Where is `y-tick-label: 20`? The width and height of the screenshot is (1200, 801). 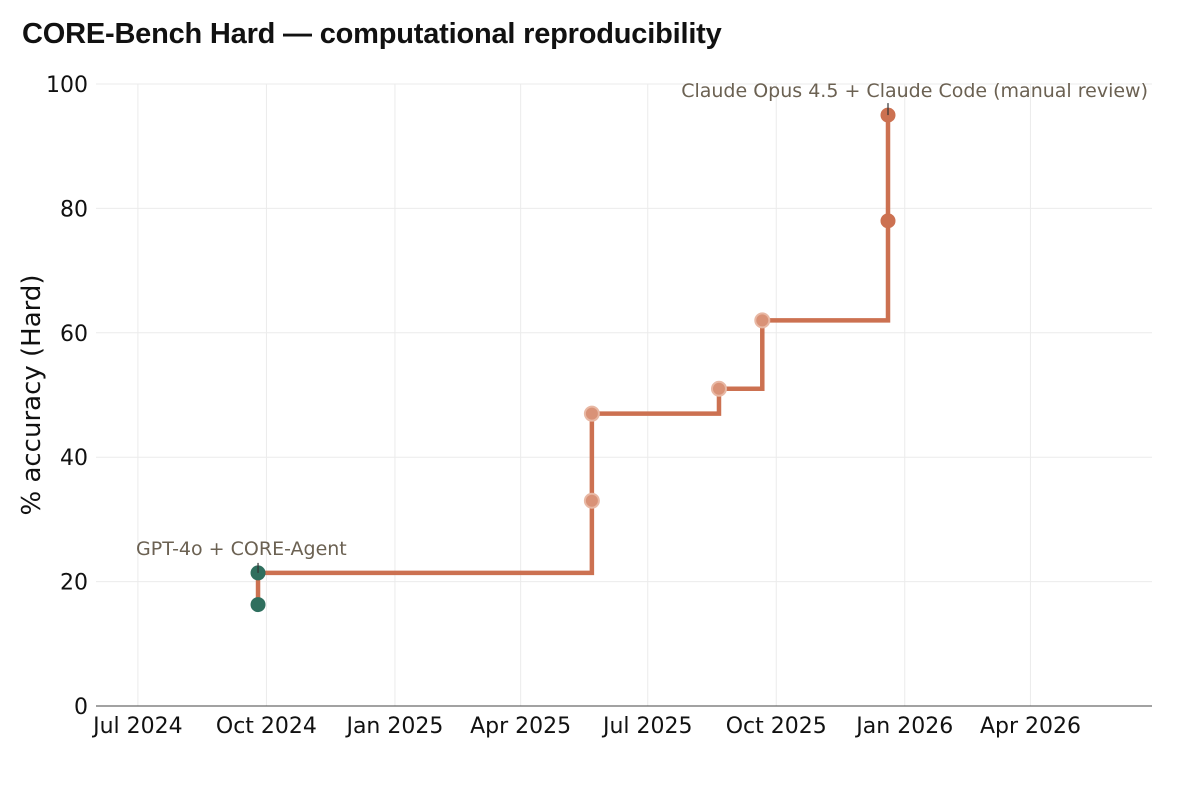
y-tick-label: 20 is located at coordinates (74, 583).